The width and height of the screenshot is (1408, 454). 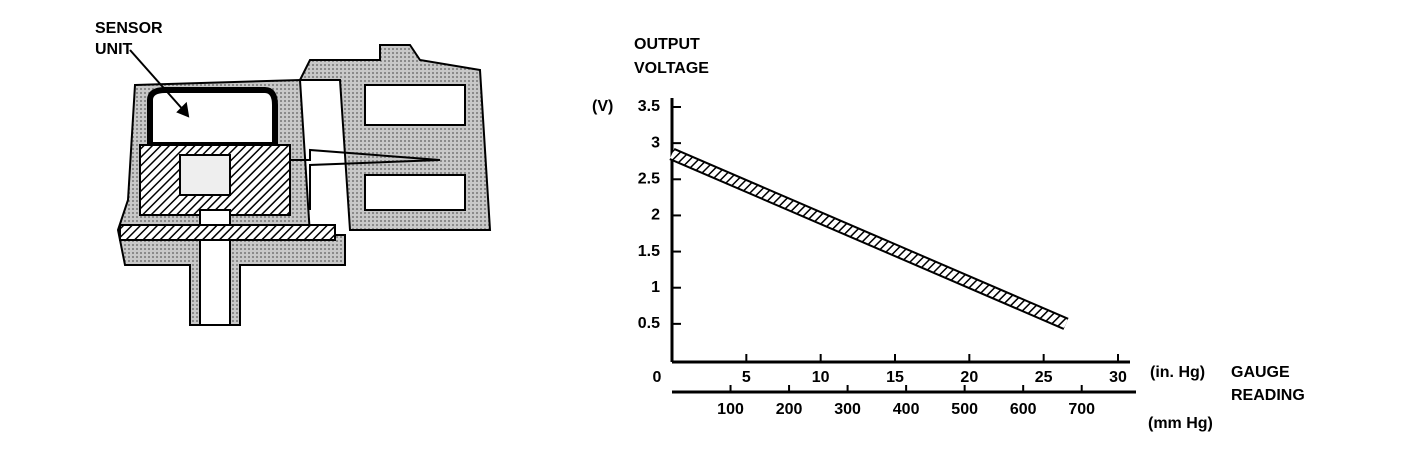 What do you see at coordinates (1044, 377) in the screenshot?
I see `x-tick-label: 25` at bounding box center [1044, 377].